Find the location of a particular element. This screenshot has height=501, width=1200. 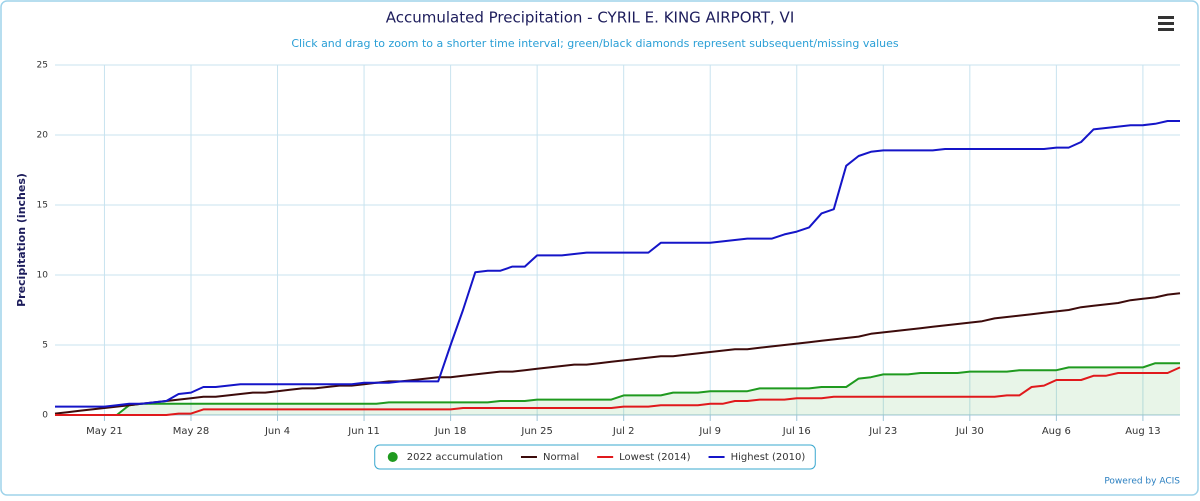

x-tick-label: Jun 25 is located at coordinates (536, 431).